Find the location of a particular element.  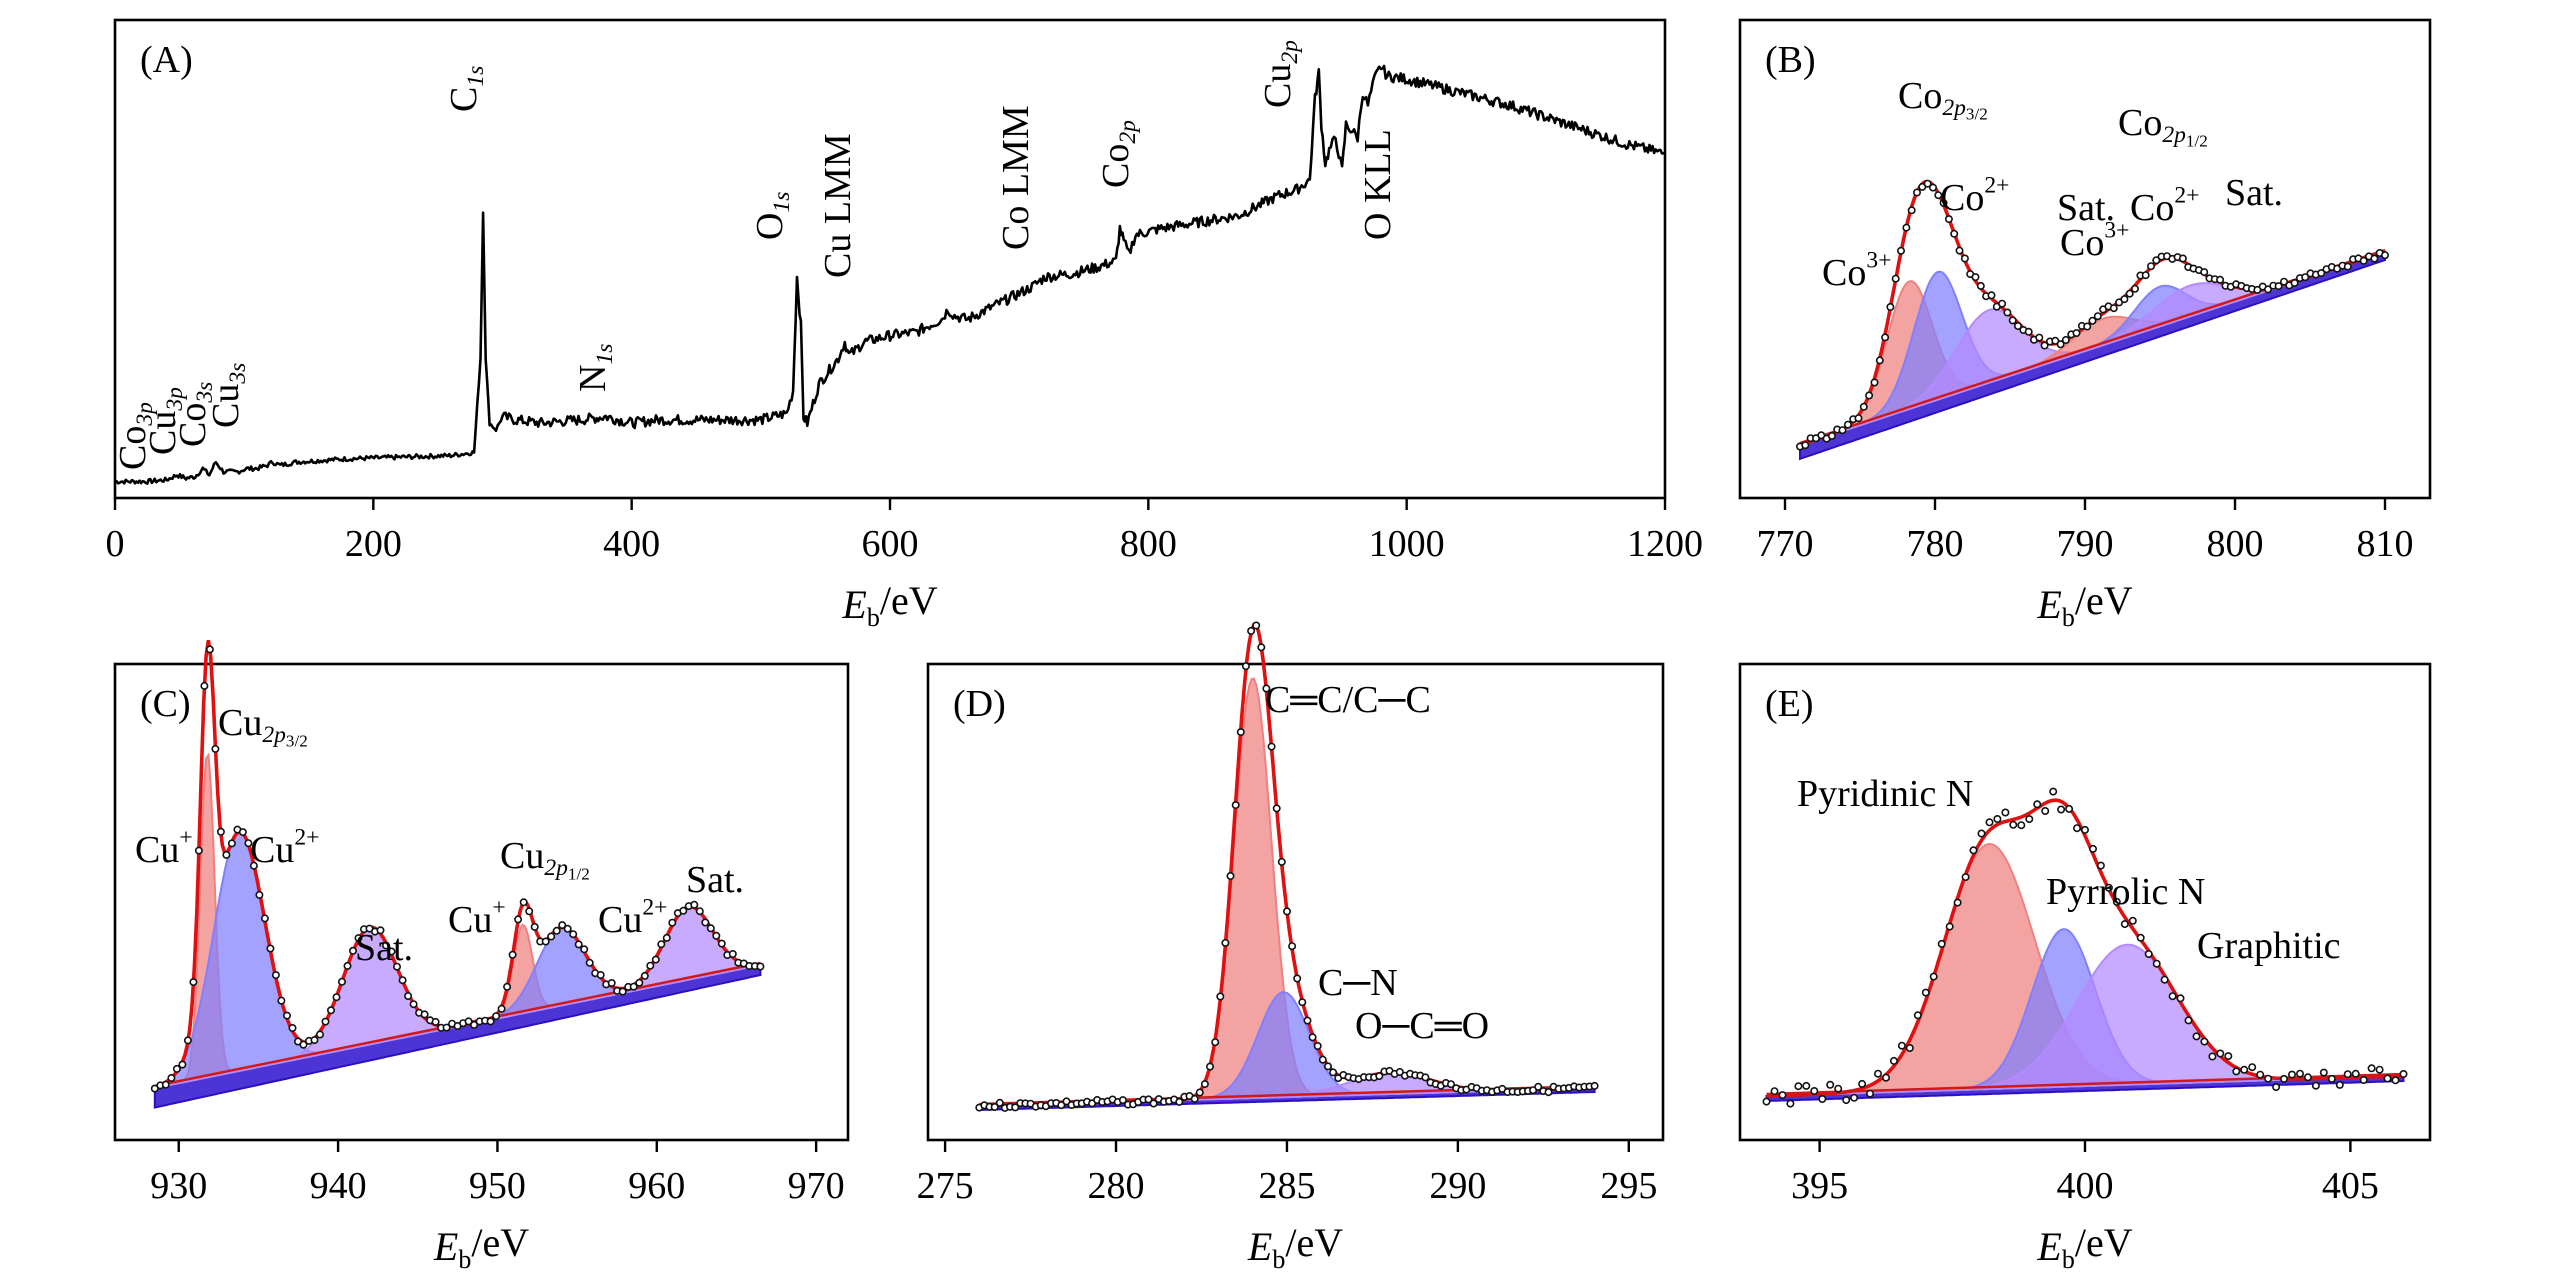

x-tick-label: 600 is located at coordinates (890, 544).